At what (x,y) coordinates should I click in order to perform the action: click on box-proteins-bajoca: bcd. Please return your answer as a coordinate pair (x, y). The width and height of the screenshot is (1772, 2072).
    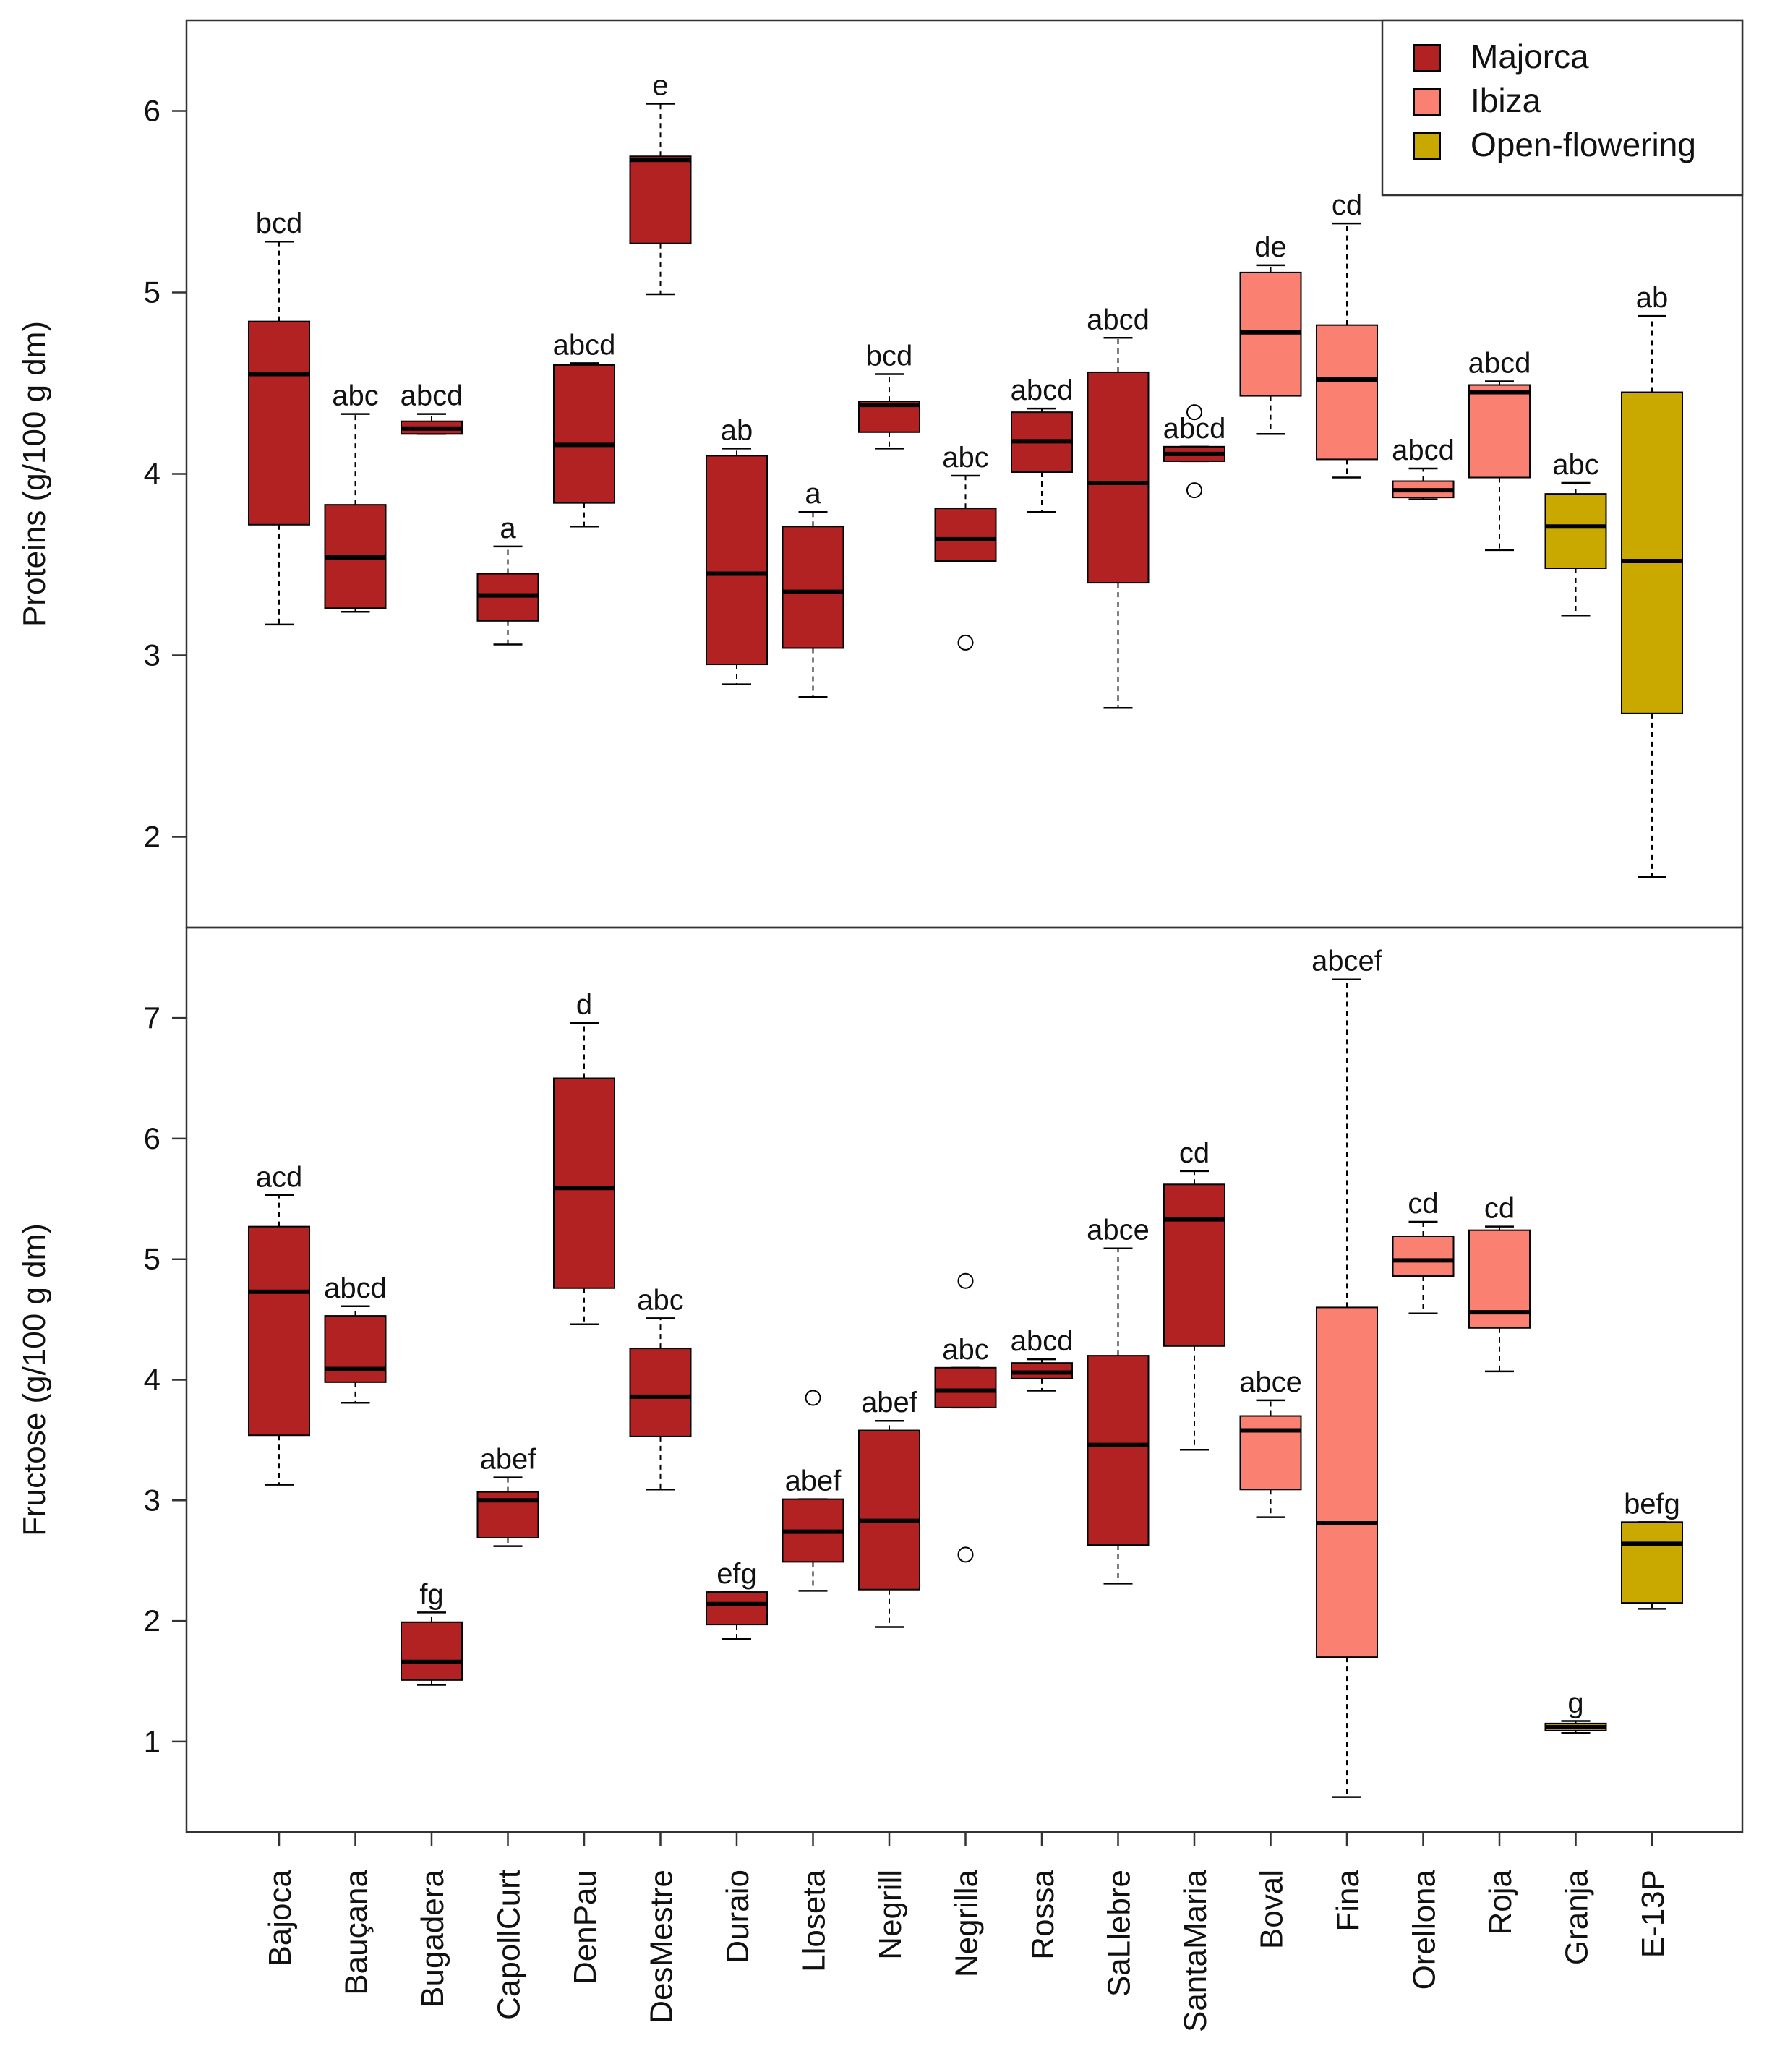
    Looking at the image, I should click on (279, 417).